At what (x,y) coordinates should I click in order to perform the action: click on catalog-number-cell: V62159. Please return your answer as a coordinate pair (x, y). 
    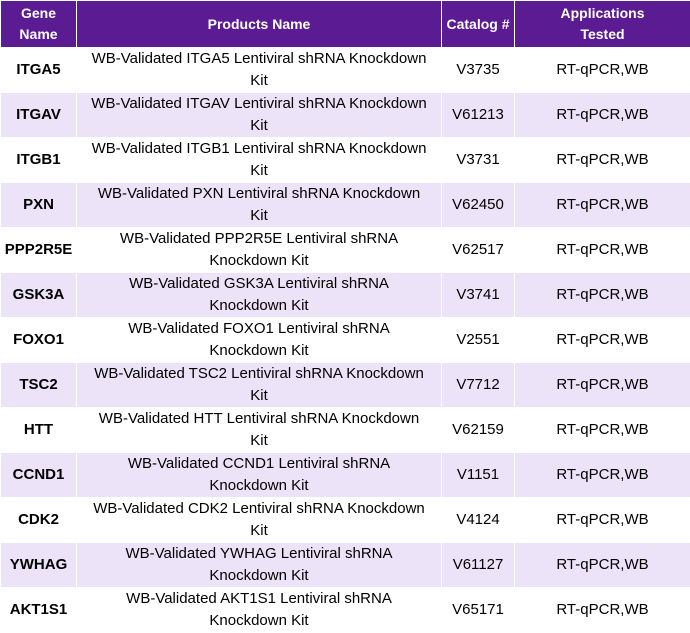
    Looking at the image, I should click on (478, 430).